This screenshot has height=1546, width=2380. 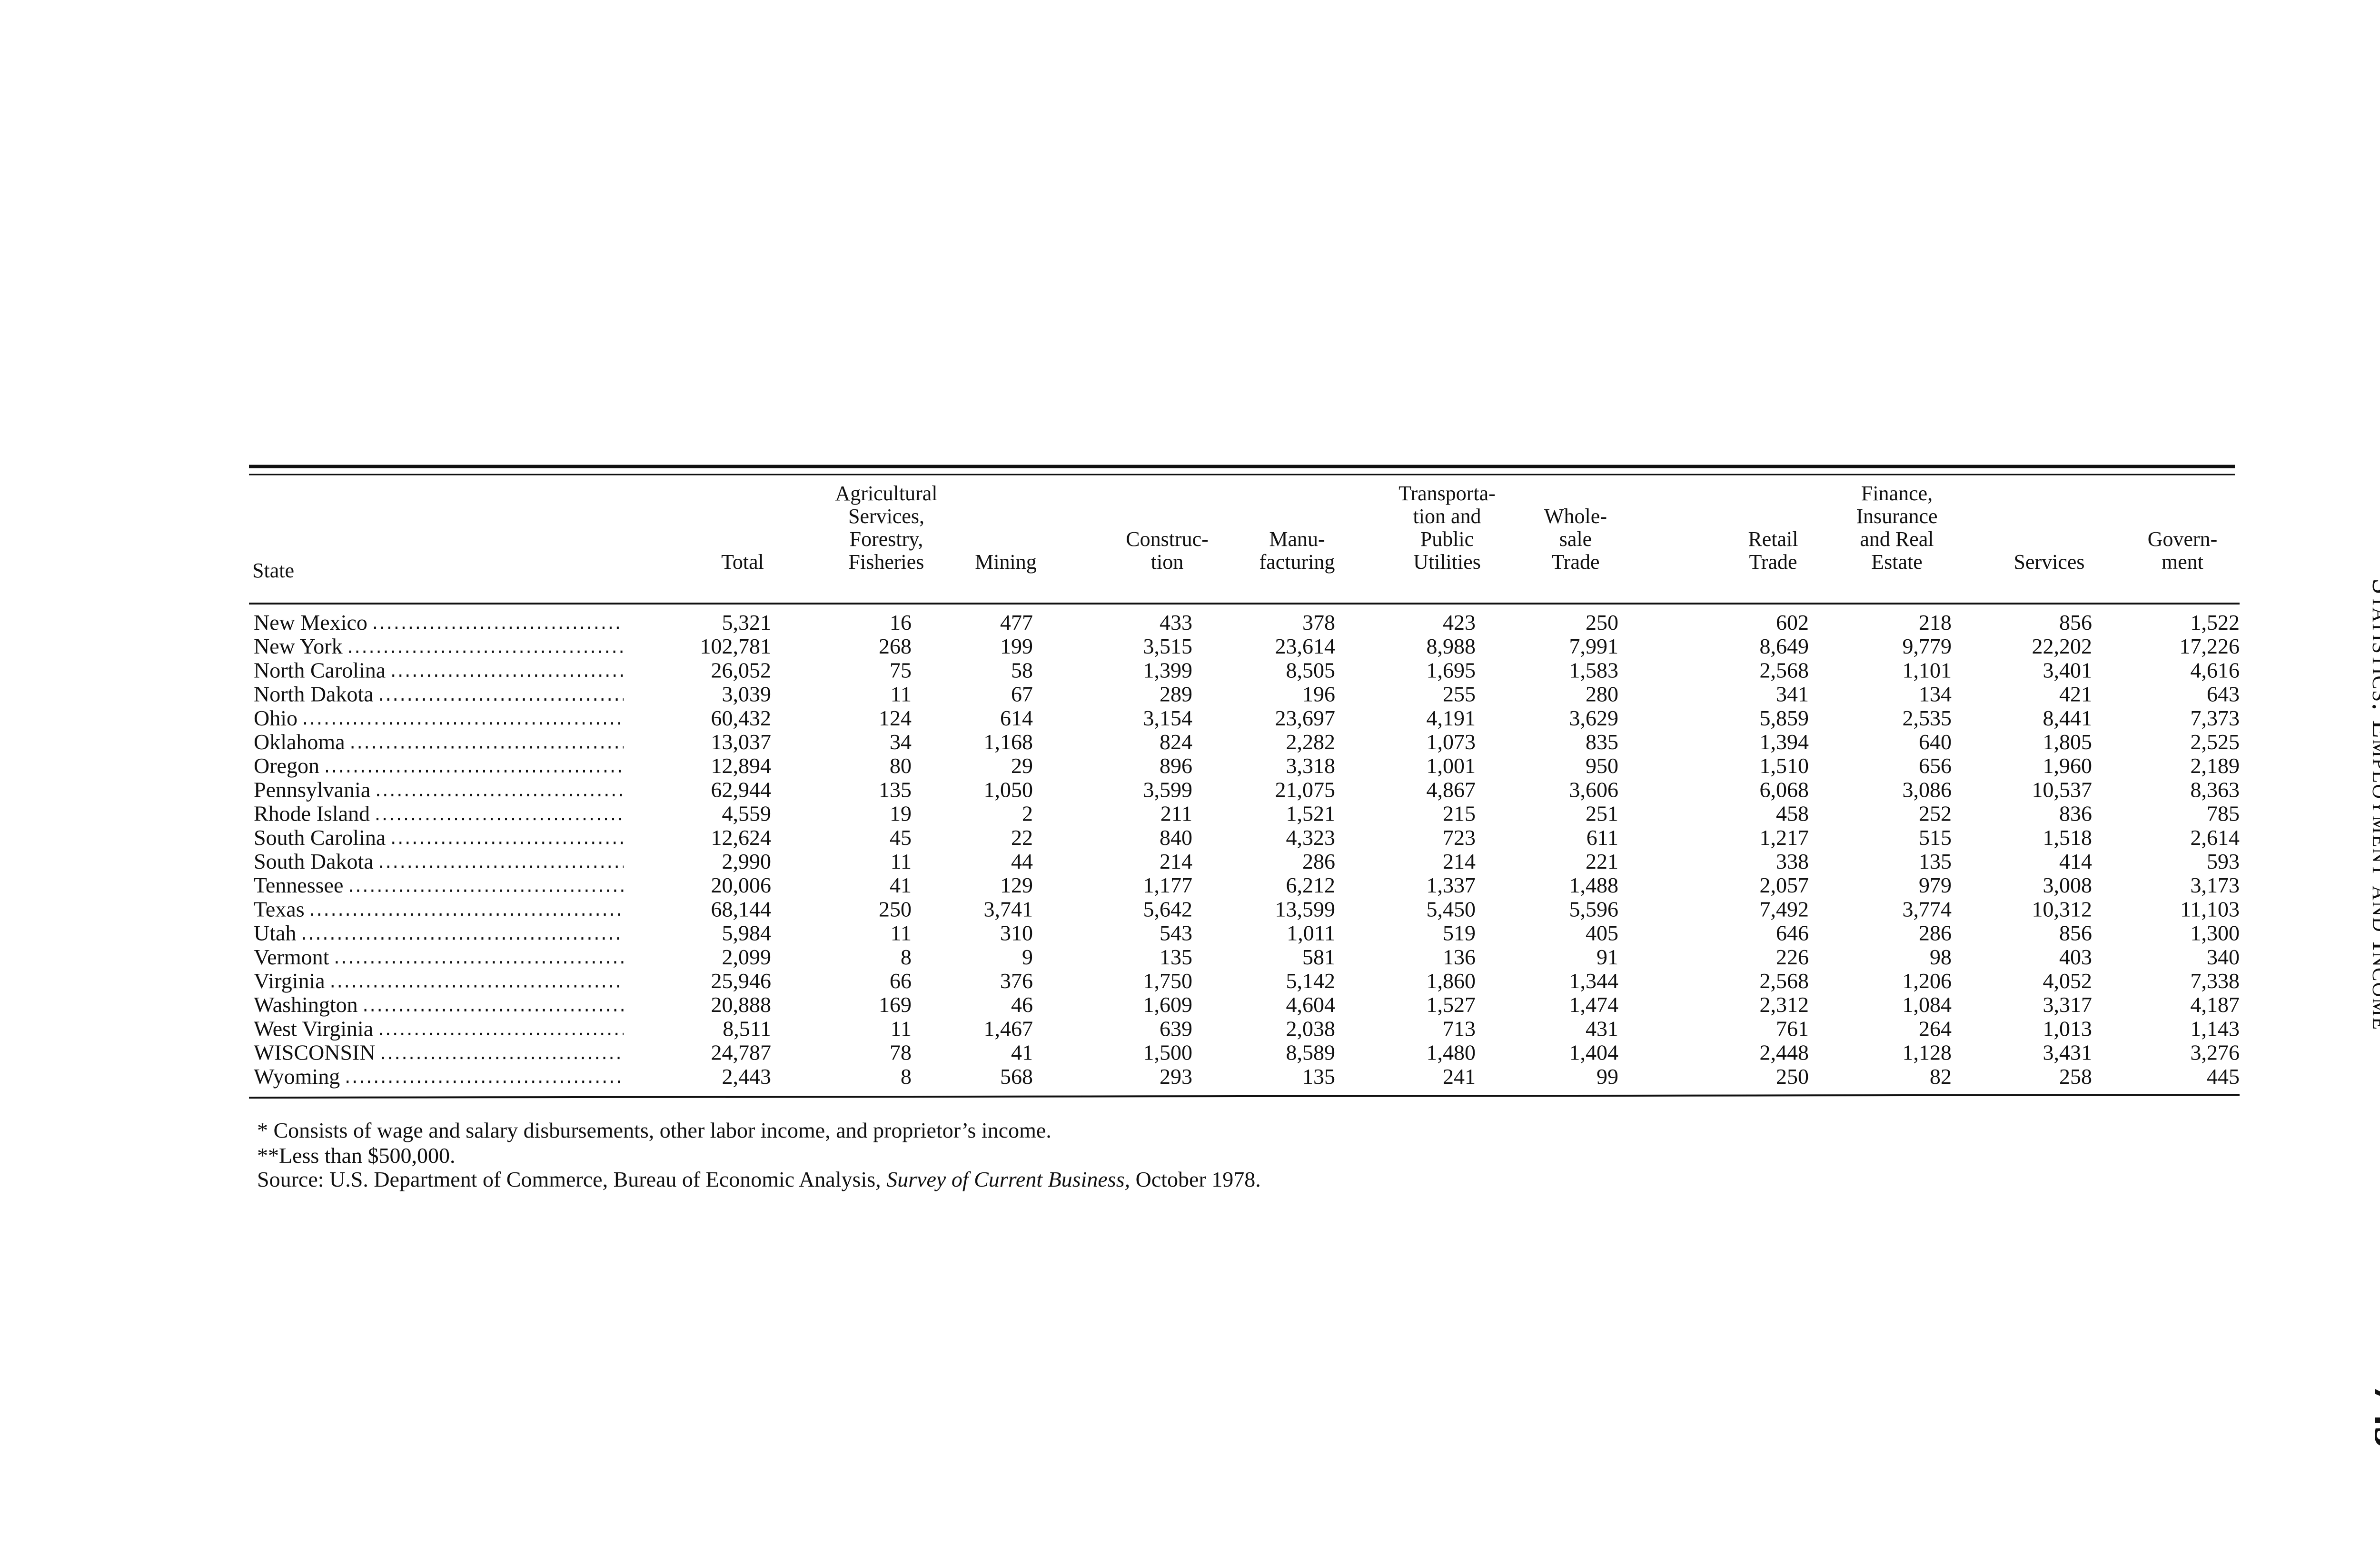 What do you see at coordinates (275, 933) in the screenshot?
I see `state-name: Utah` at bounding box center [275, 933].